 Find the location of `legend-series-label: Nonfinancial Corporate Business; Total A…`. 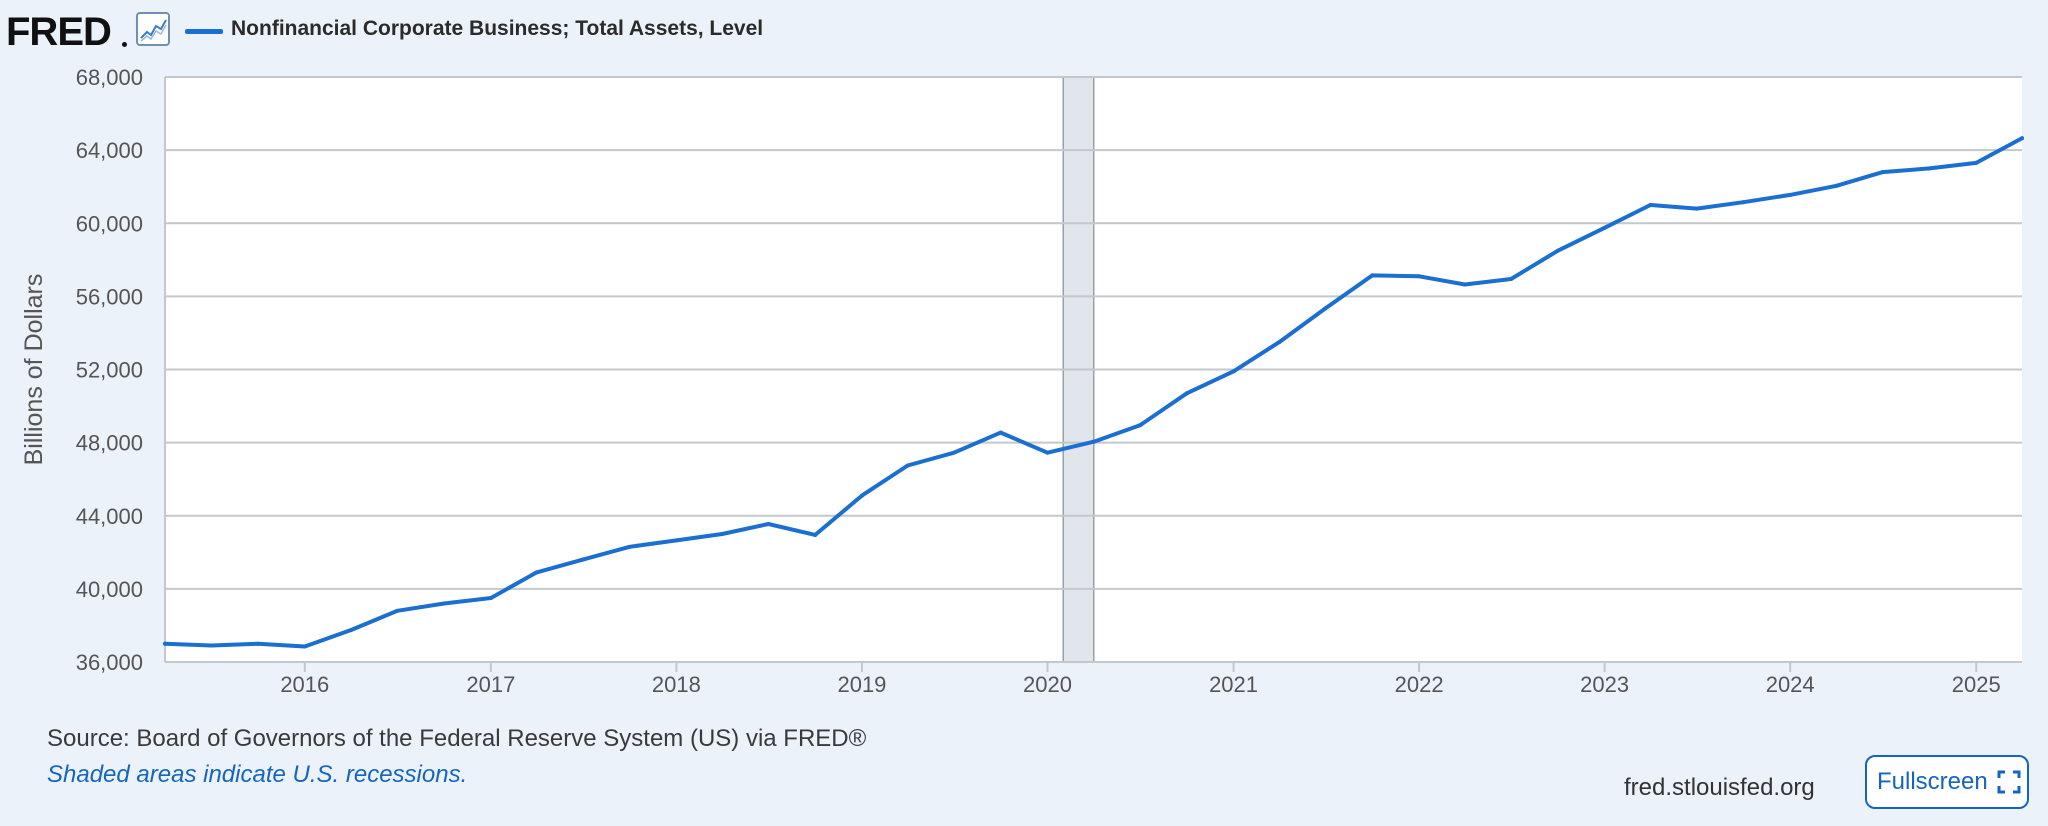

legend-series-label: Nonfinancial Corporate Business; Total A… is located at coordinates (497, 28).